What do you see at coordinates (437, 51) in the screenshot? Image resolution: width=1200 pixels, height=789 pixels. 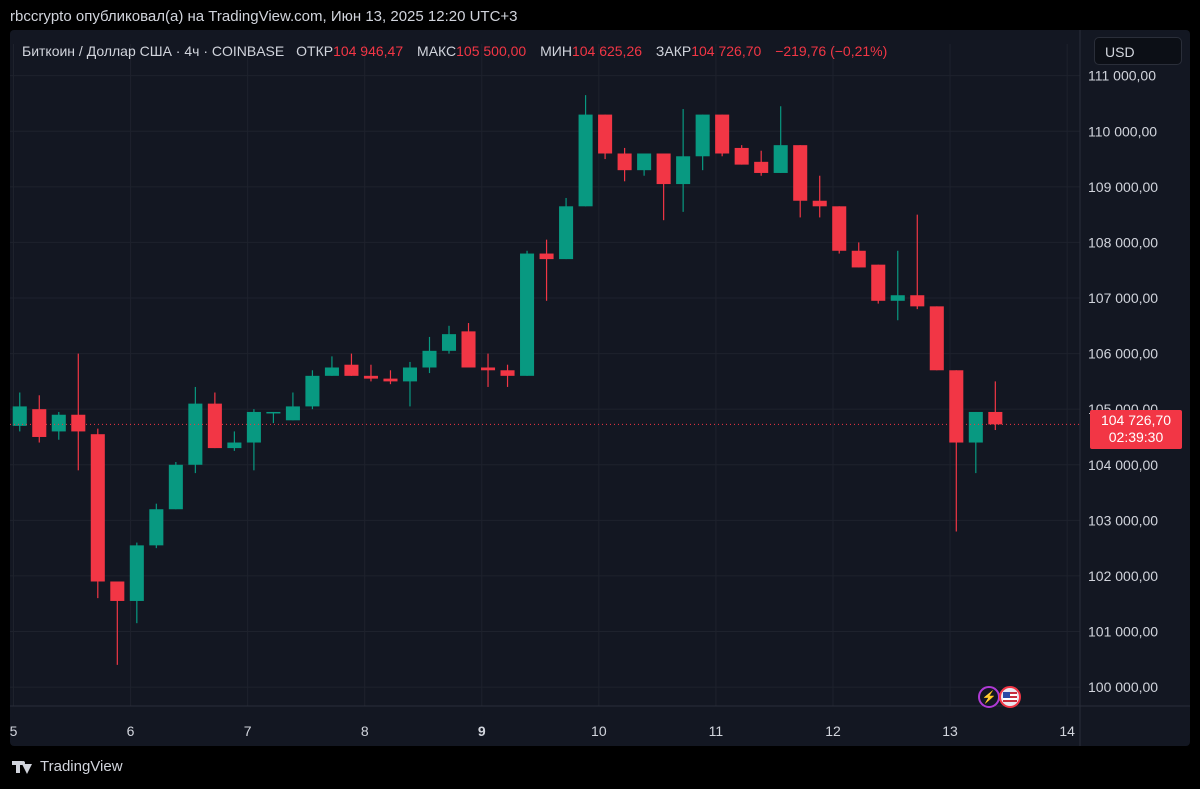 I see `high-label: МАКС` at bounding box center [437, 51].